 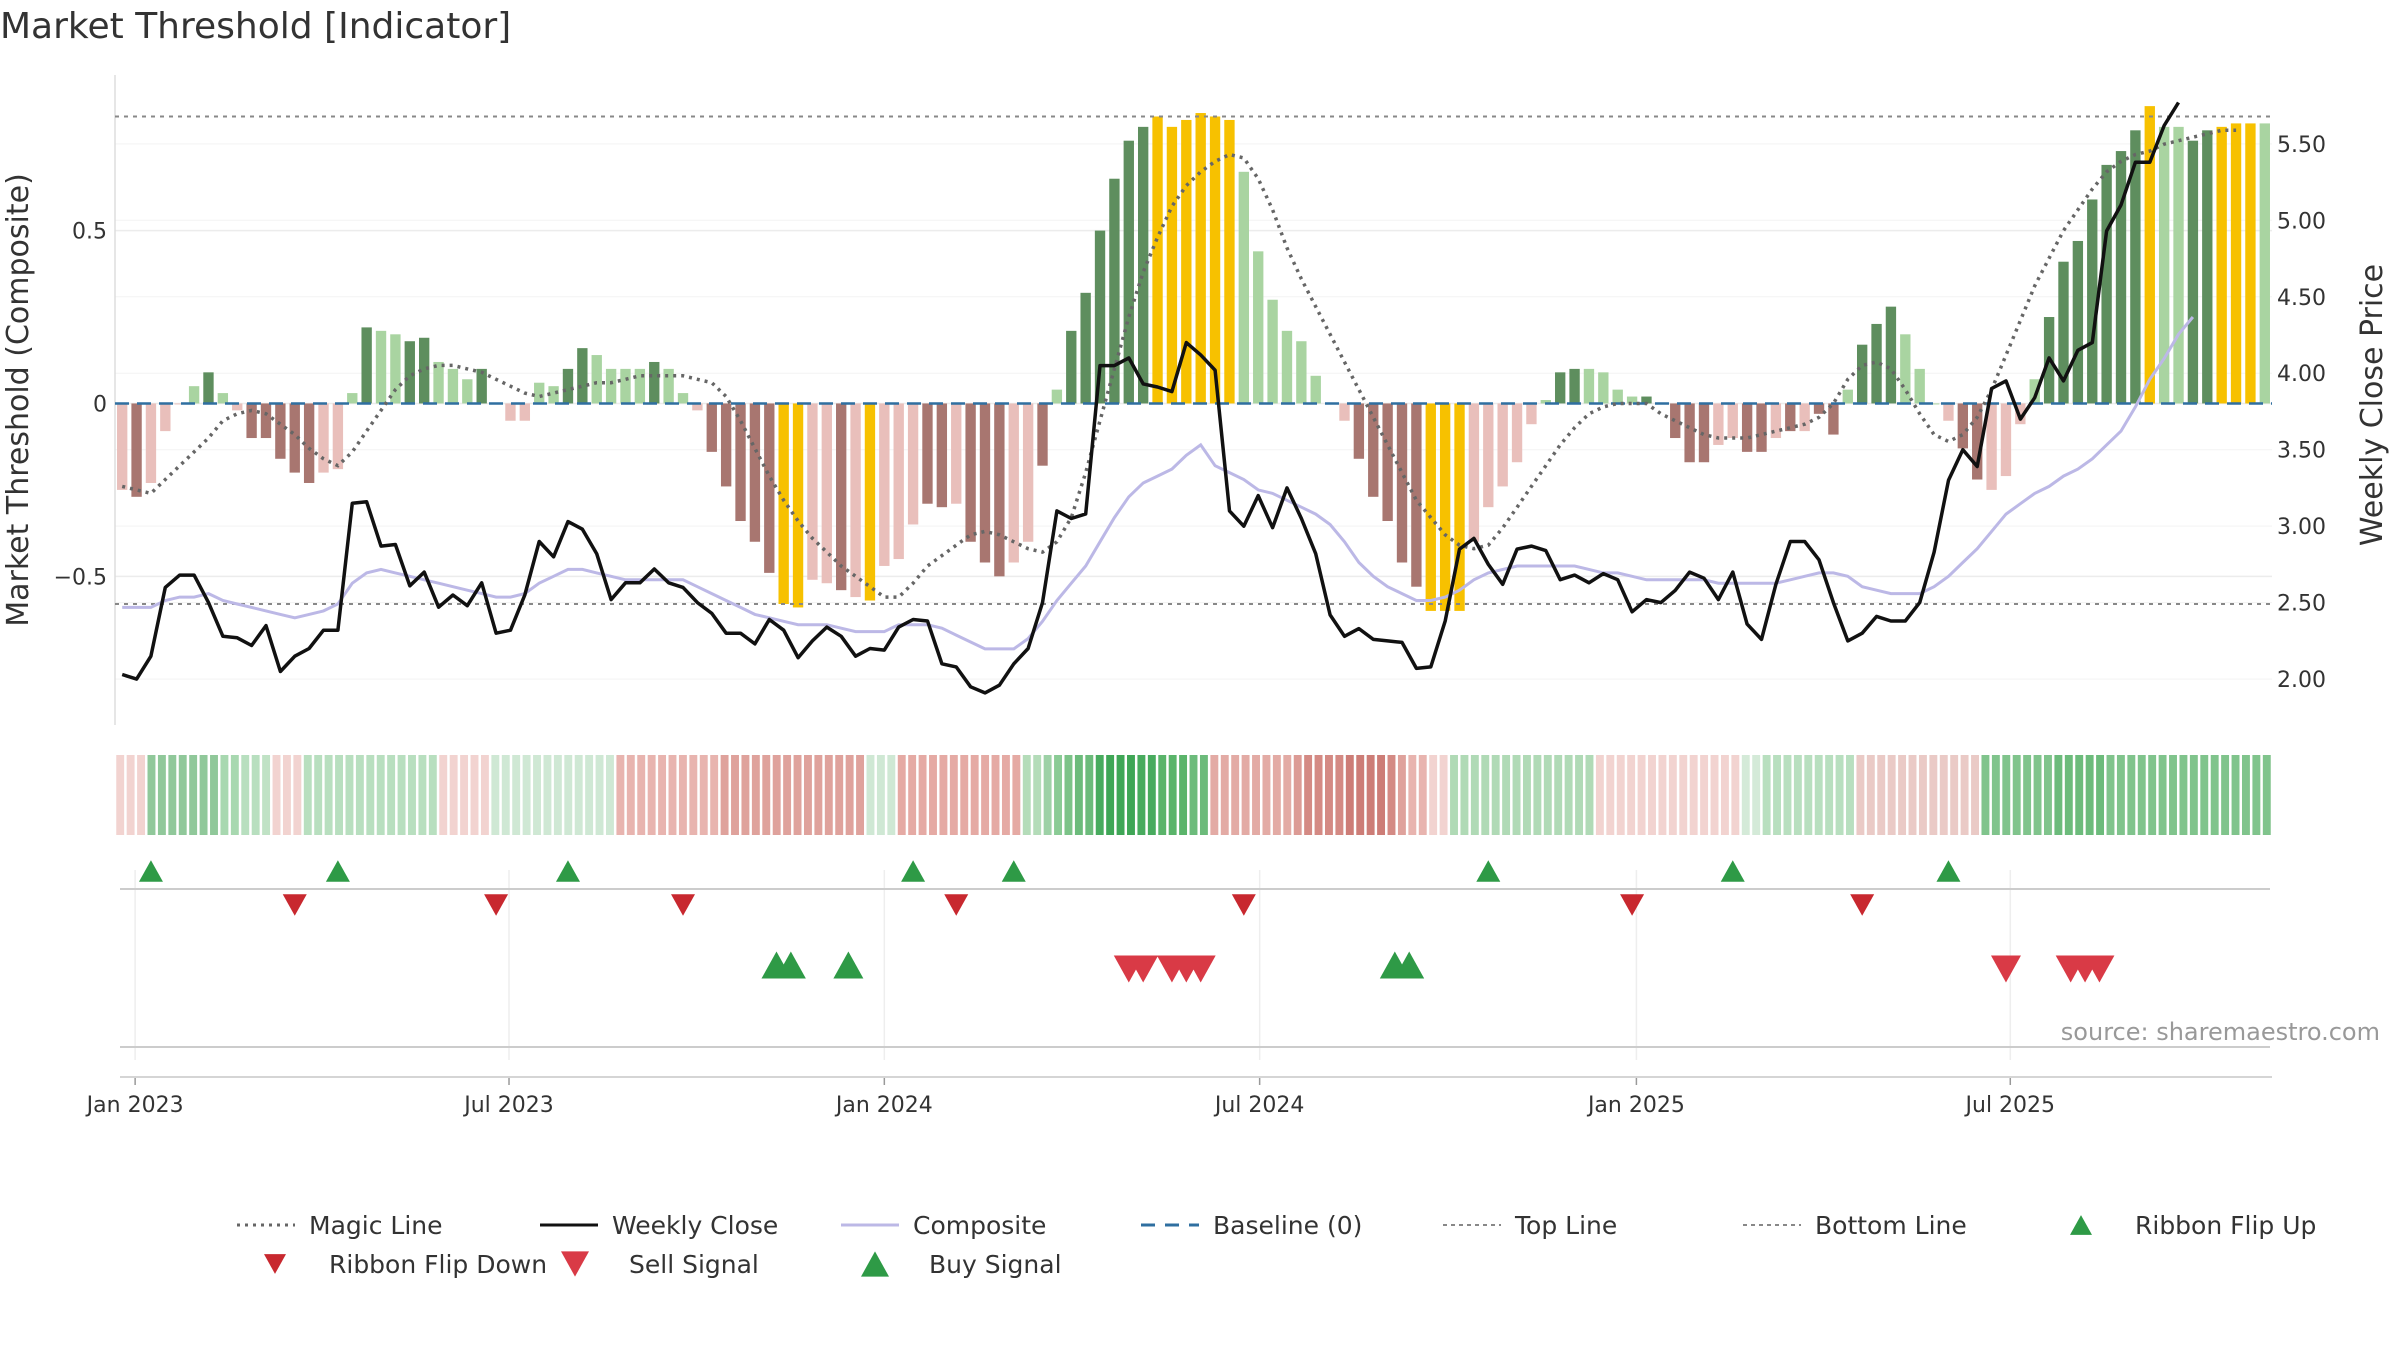 I want to click on buy-signal-marker, so click(x=1409, y=965).